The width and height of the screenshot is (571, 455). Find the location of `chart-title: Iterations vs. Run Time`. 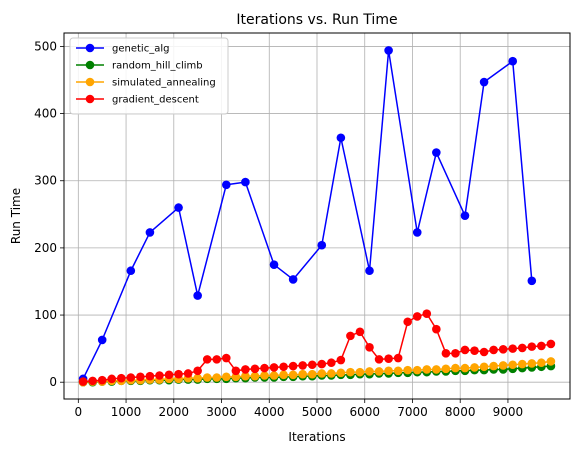

chart-title: Iterations vs. Run Time is located at coordinates (316, 20).